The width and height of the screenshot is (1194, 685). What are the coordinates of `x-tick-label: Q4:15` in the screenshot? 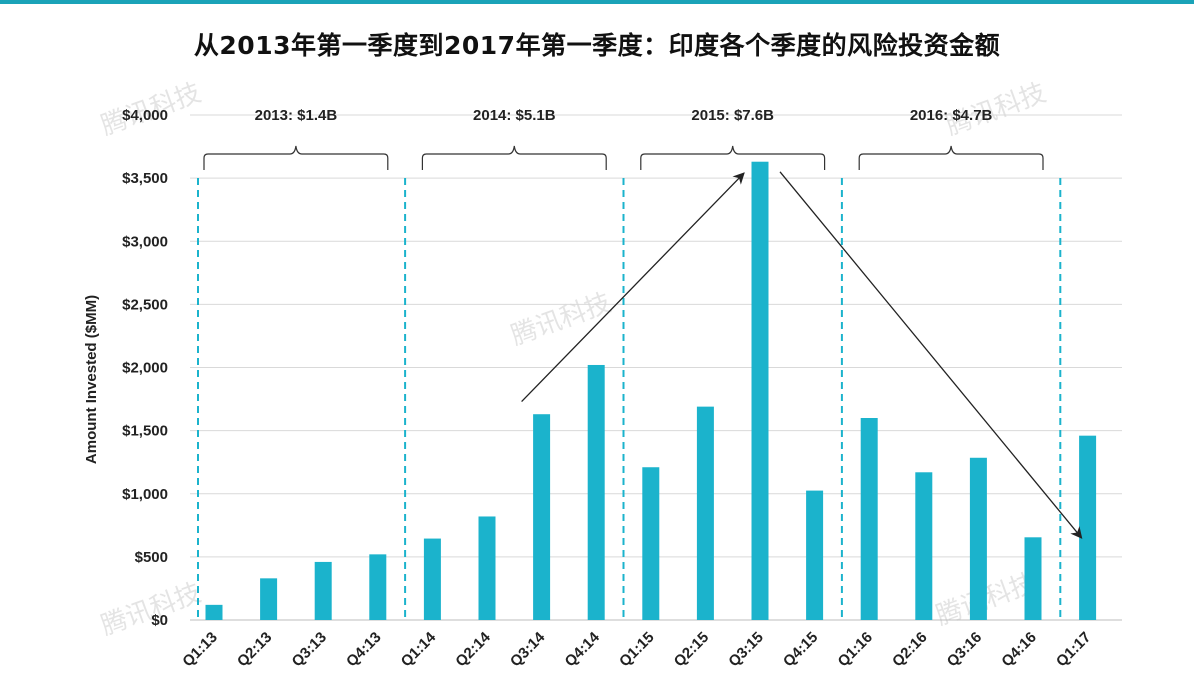 It's located at (801, 650).